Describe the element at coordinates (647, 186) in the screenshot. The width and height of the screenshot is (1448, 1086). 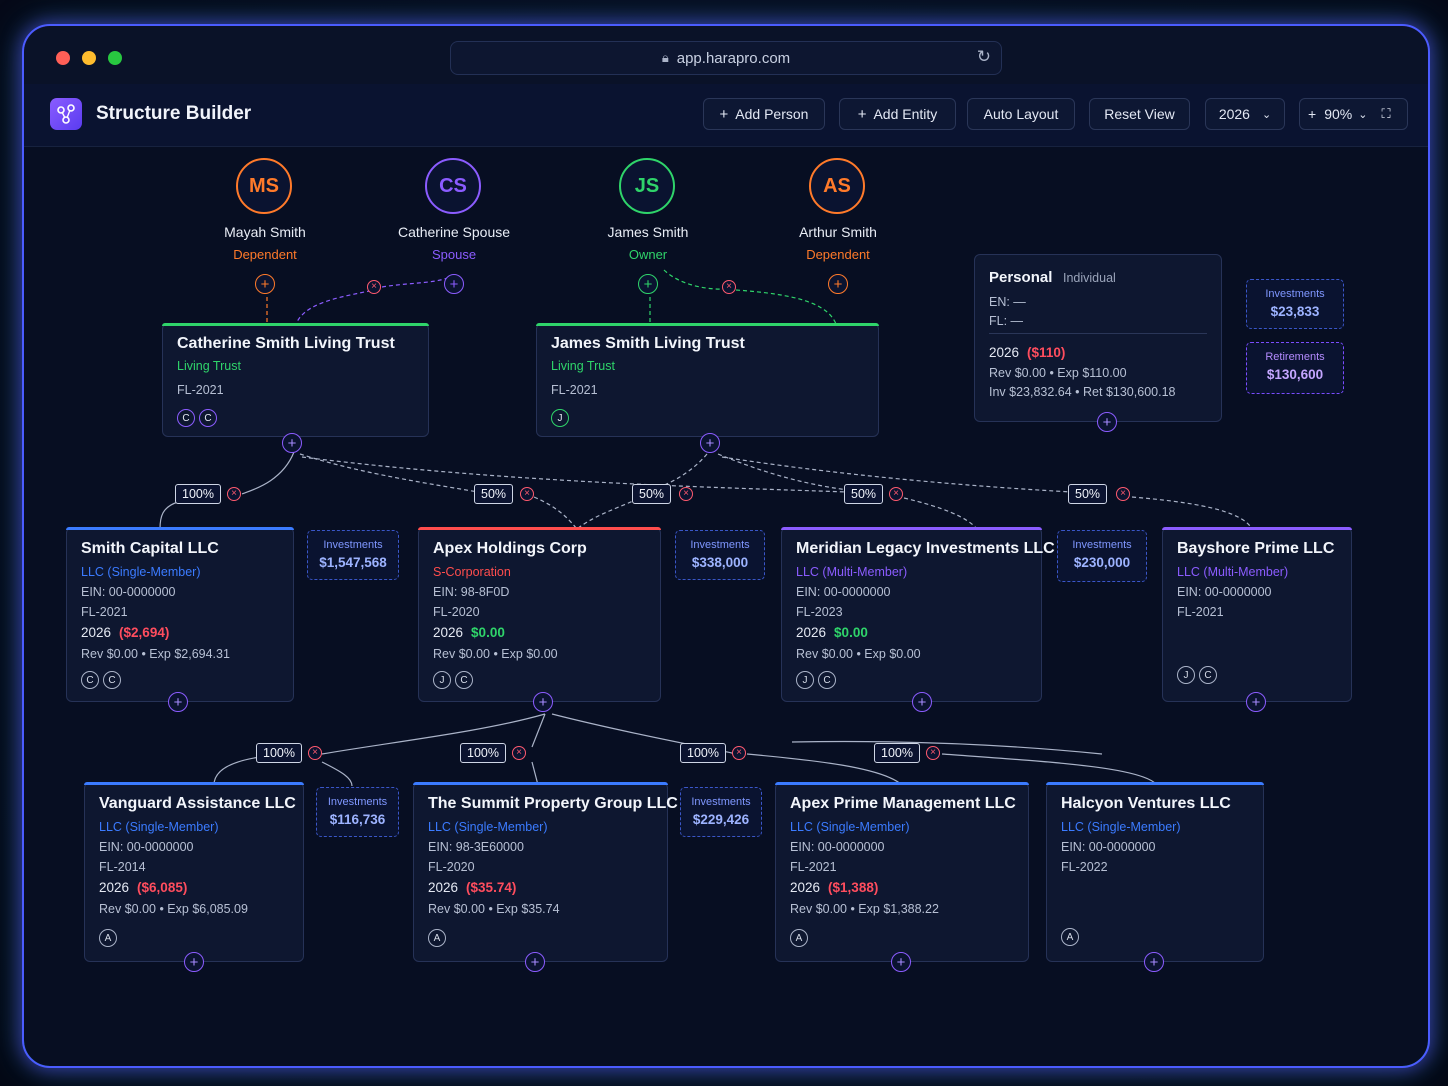
I see `person-avatar: JS` at that location.